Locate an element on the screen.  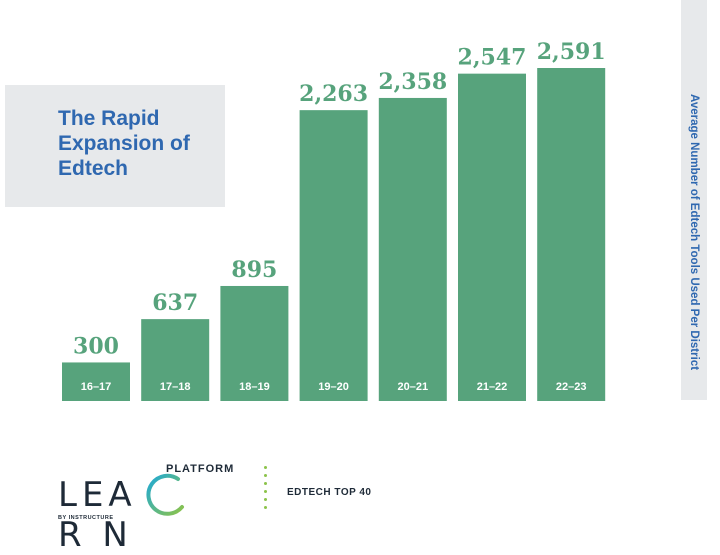
value-label-16–17: 300 is located at coordinates (96, 346).